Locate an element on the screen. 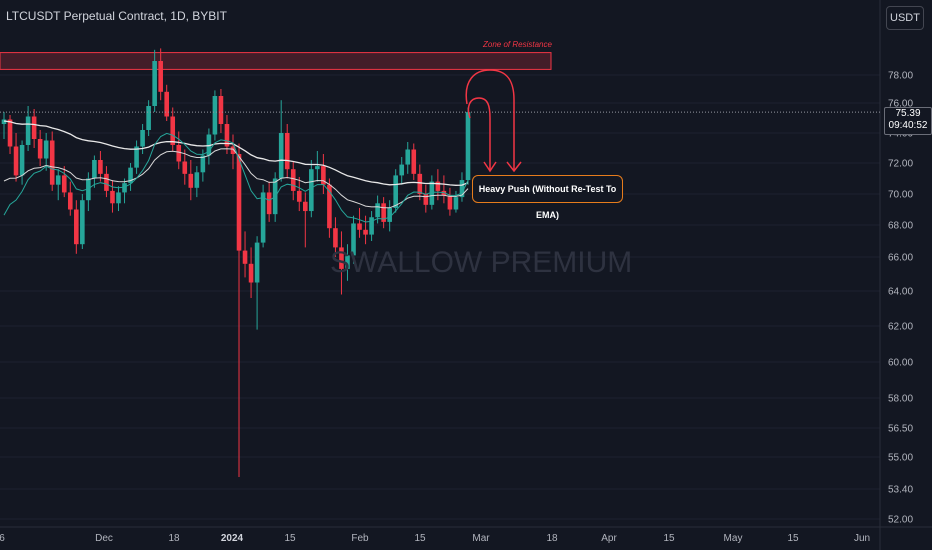 This screenshot has width=932, height=550. y-tick-label: 62.00 is located at coordinates (900, 327).